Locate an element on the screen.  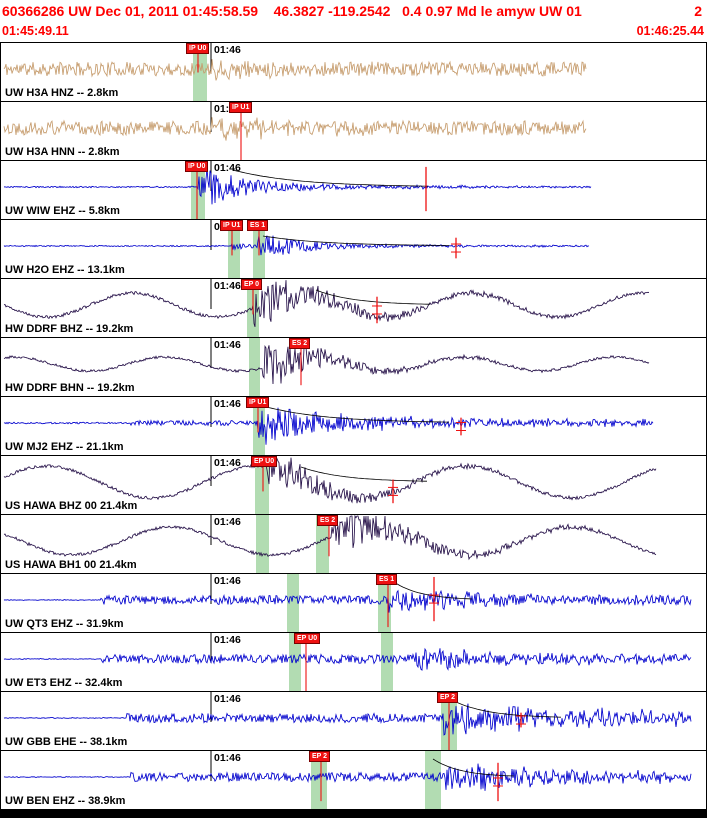
trace-panel-wiw-ehz: 01:46 IP U0 UW WIW EHZ -- 5.8km is located at coordinates (353, 190).